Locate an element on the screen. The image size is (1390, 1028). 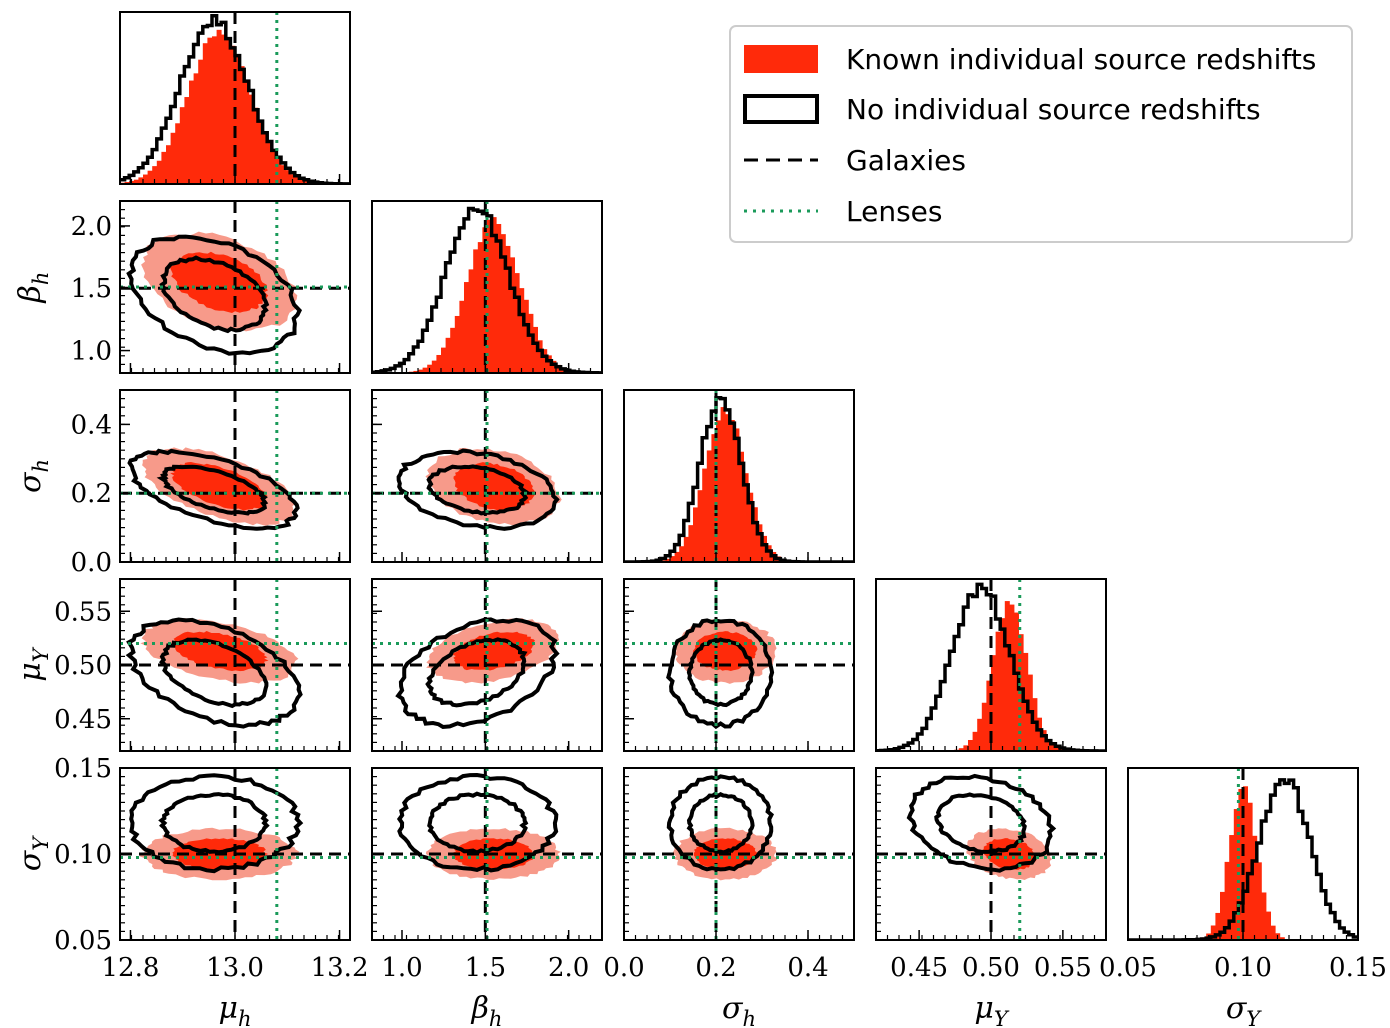
y-tick-label: 0.55 is located at coordinates (83, 612).